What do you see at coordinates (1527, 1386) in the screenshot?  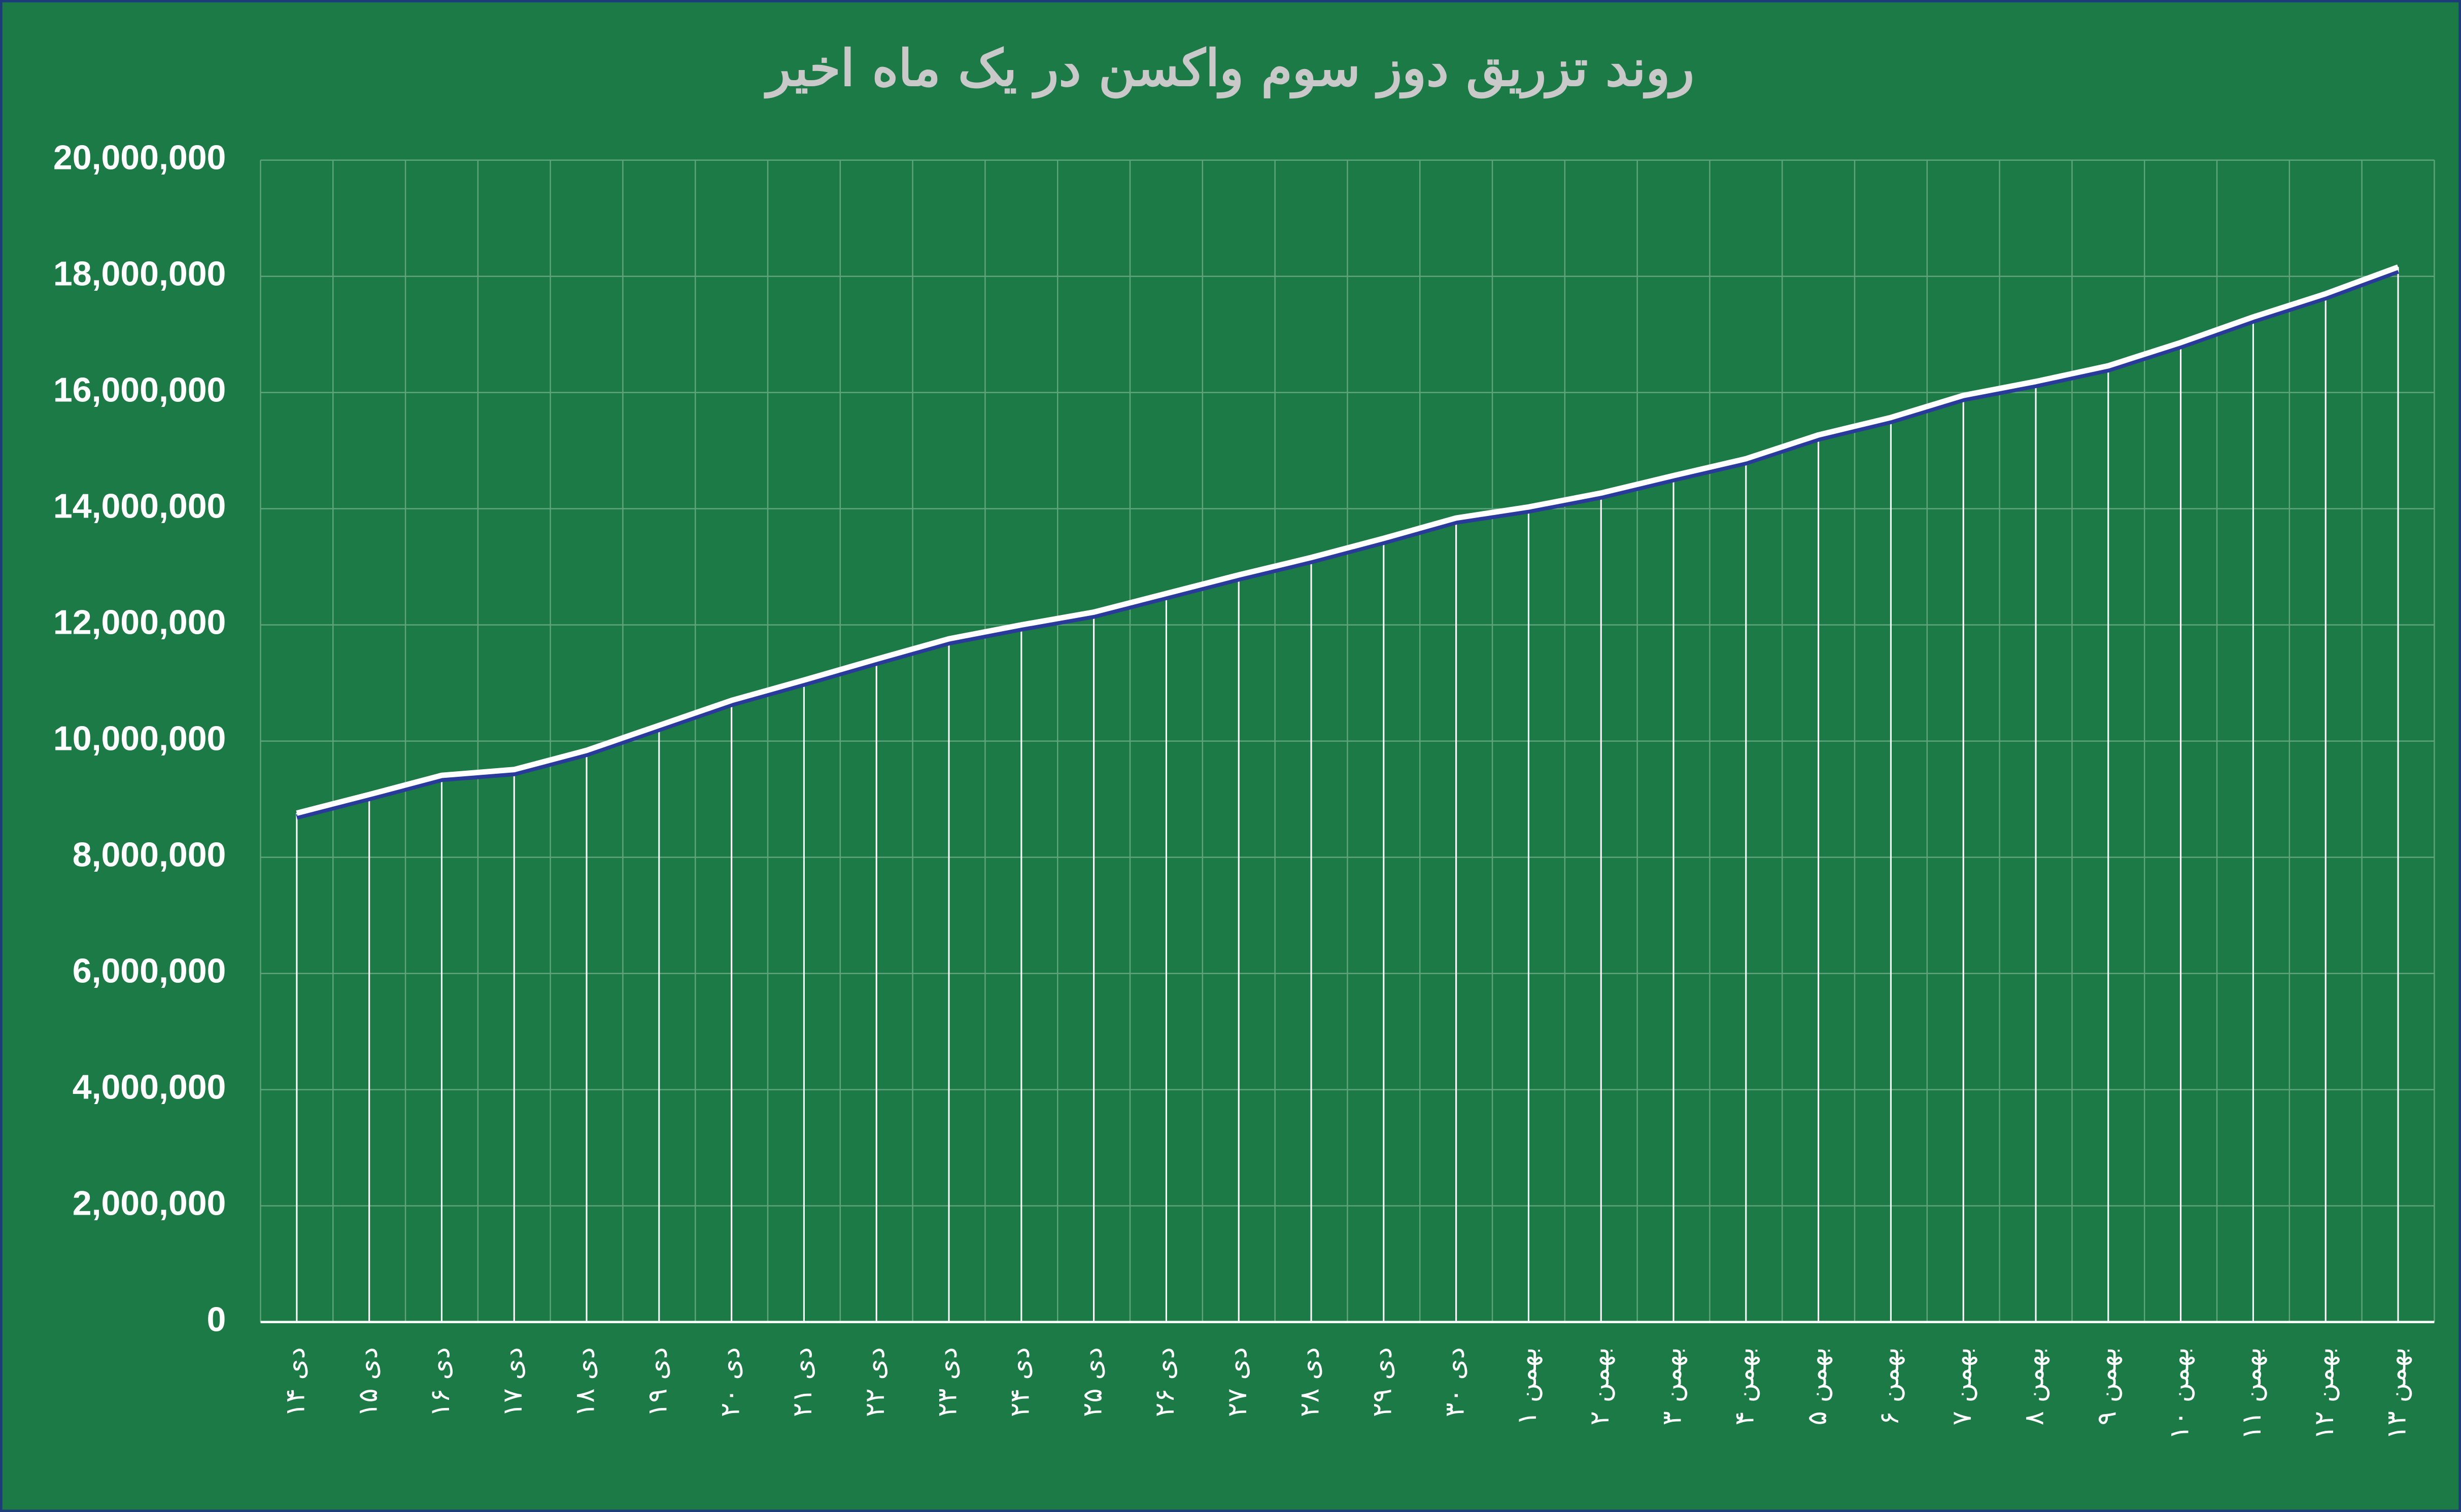 I see `x-tick-label: ۱ بهمن` at bounding box center [1527, 1386].